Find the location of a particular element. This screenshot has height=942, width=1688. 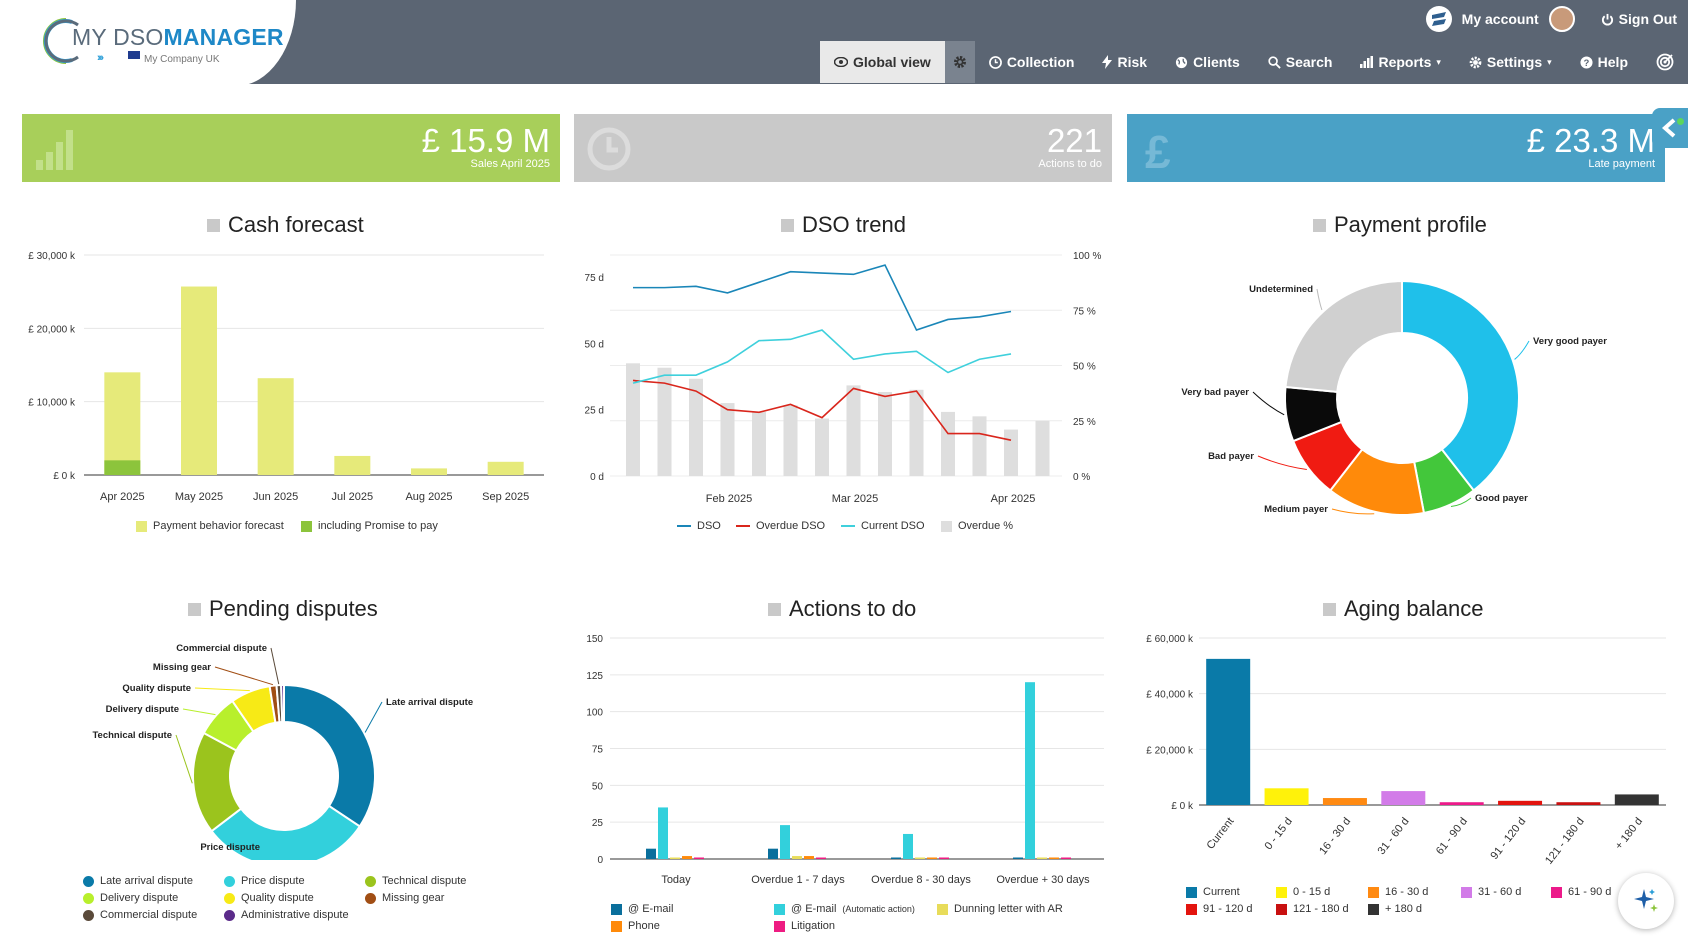

nav-reports: Reports ▾ is located at coordinates (1400, 62).